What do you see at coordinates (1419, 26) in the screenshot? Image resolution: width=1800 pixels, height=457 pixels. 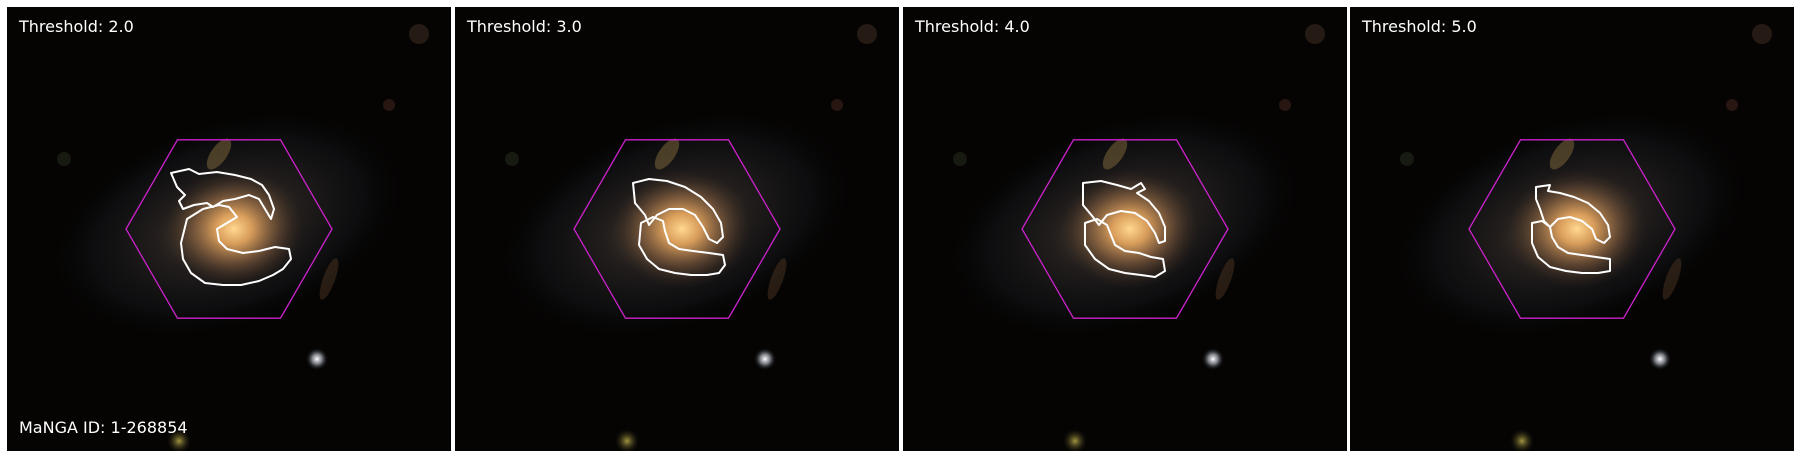 I see `threshold-label: Threshold: 5.0` at bounding box center [1419, 26].